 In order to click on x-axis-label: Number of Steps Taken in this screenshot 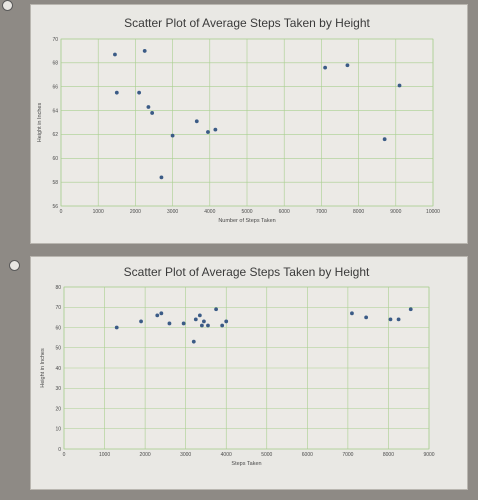, I will do `click(246, 221)`.